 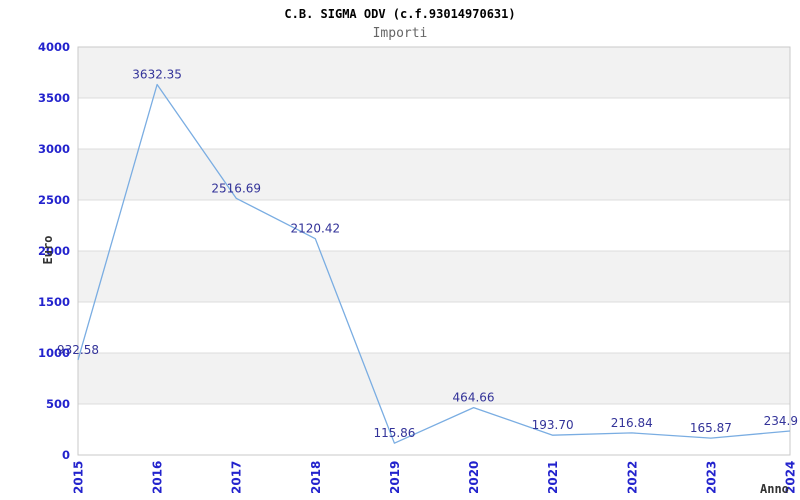 I want to click on data-point-label: 3632.35, so click(x=157, y=75).